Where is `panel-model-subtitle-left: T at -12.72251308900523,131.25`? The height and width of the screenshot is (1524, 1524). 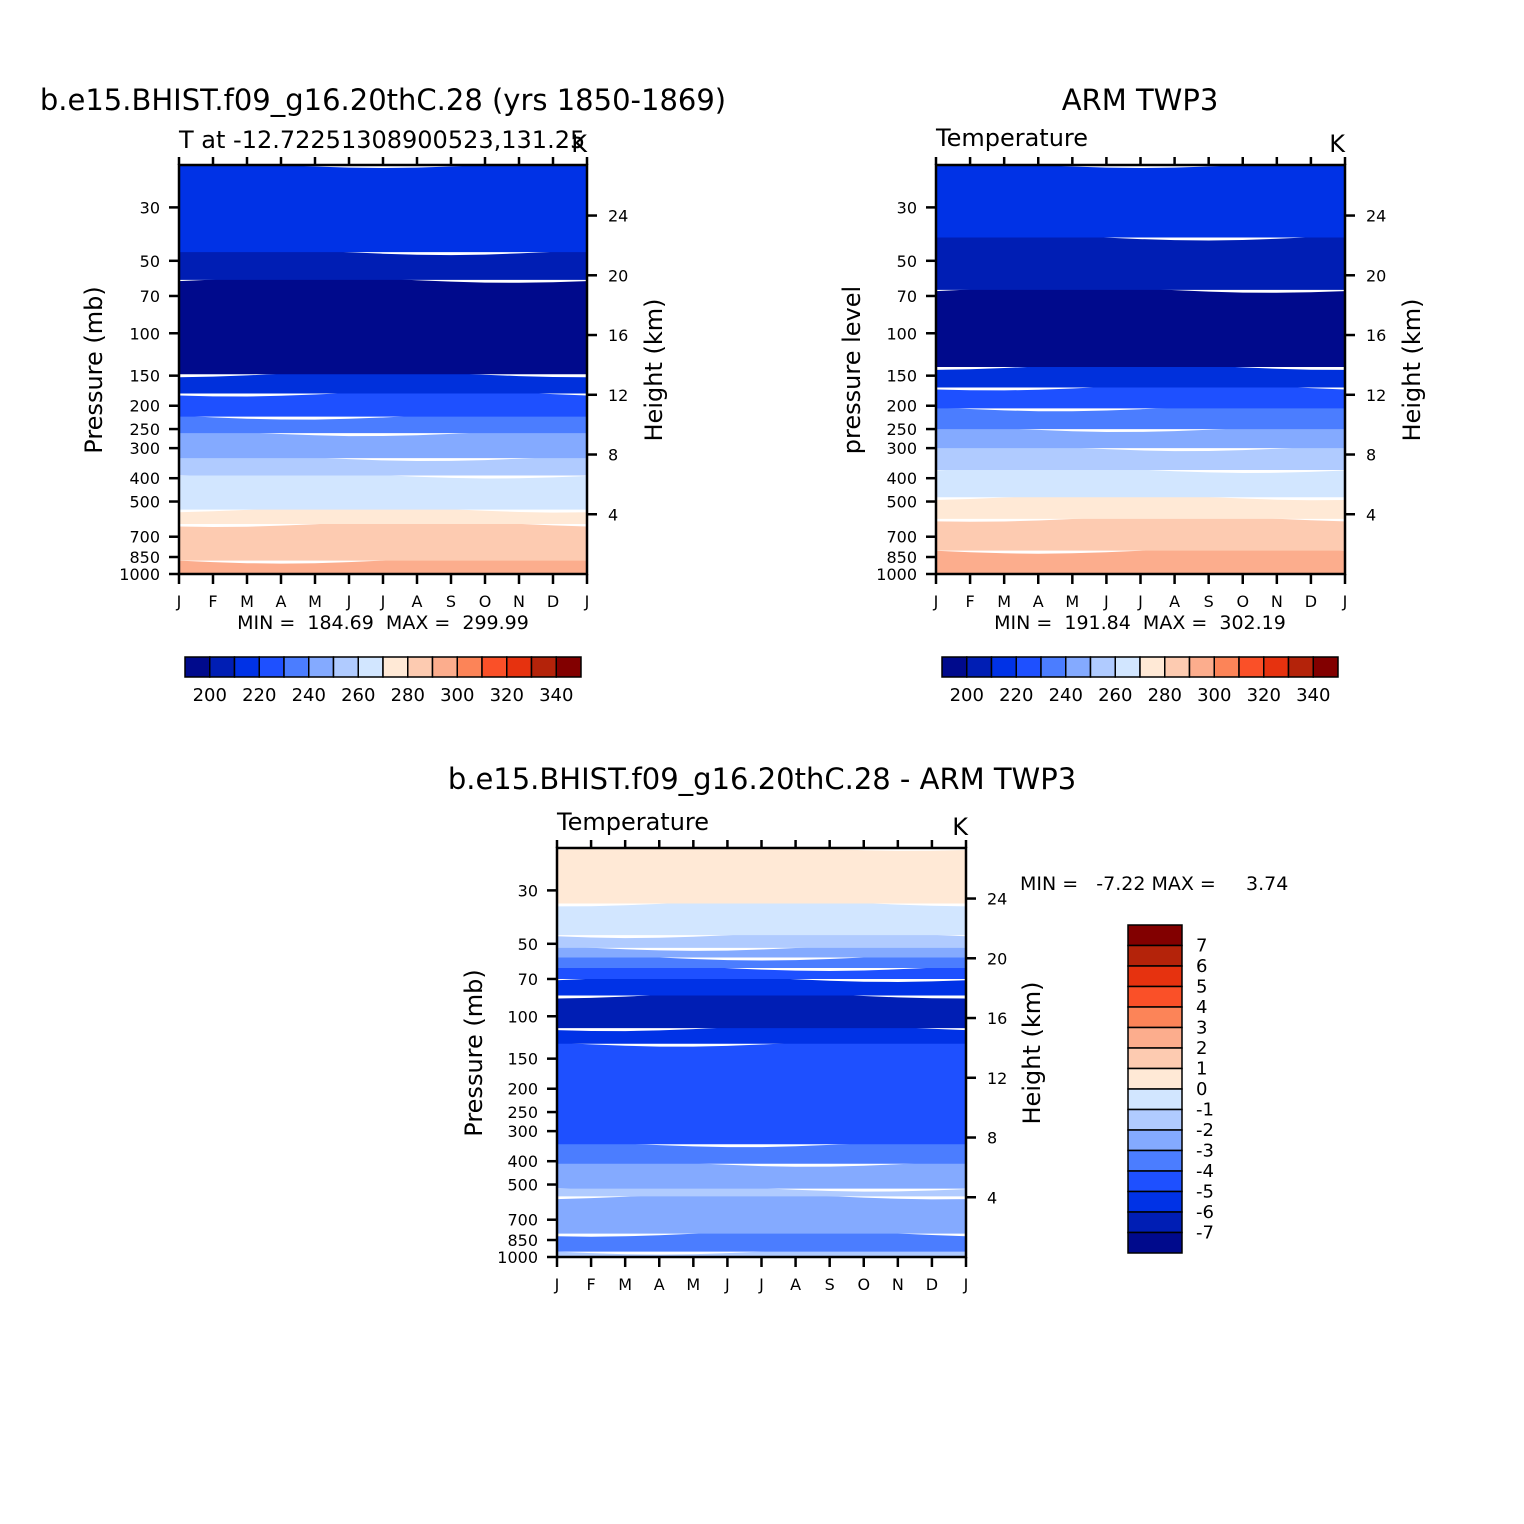
panel-model-subtitle-left: T at -12.72251308900523,131.25 is located at coordinates (381, 140).